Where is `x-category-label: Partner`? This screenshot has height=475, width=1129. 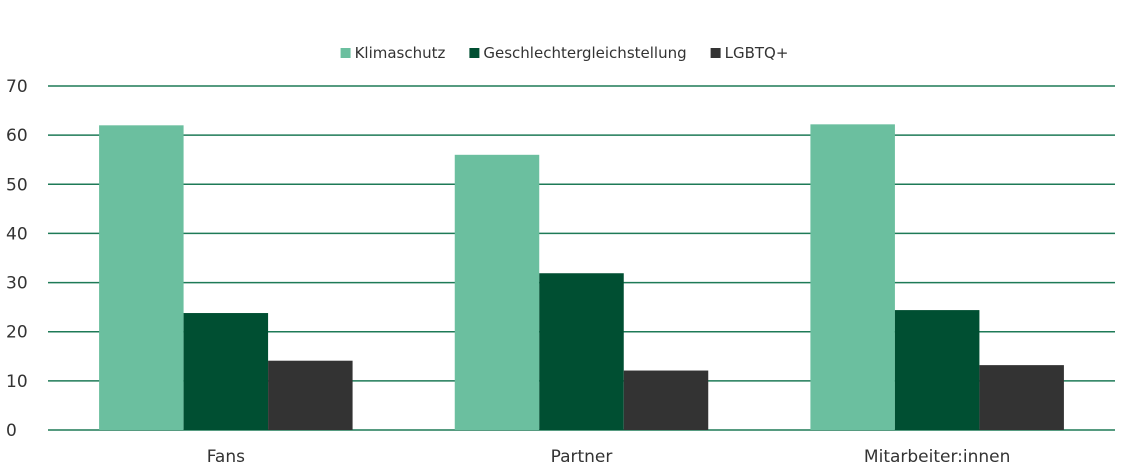 x-category-label: Partner is located at coordinates (582, 457).